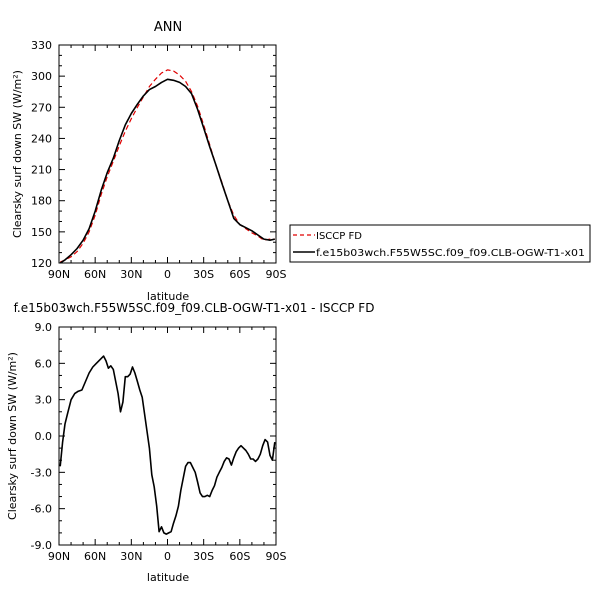 The image size is (602, 602). Describe the element at coordinates (167, 274) in the screenshot. I see `top0-xtick-label: 0` at that location.